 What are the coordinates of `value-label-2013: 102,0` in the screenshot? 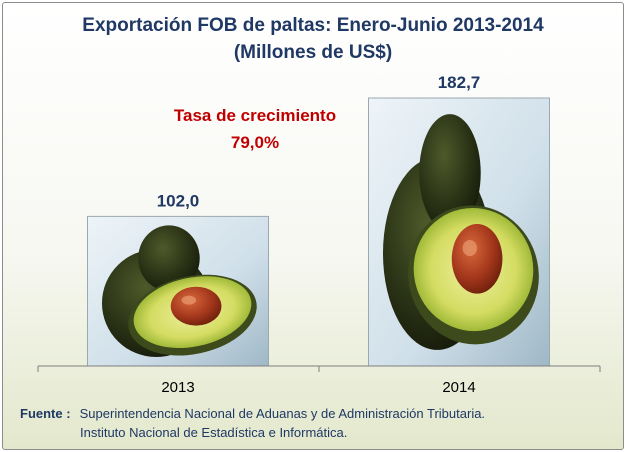 It's located at (178, 200).